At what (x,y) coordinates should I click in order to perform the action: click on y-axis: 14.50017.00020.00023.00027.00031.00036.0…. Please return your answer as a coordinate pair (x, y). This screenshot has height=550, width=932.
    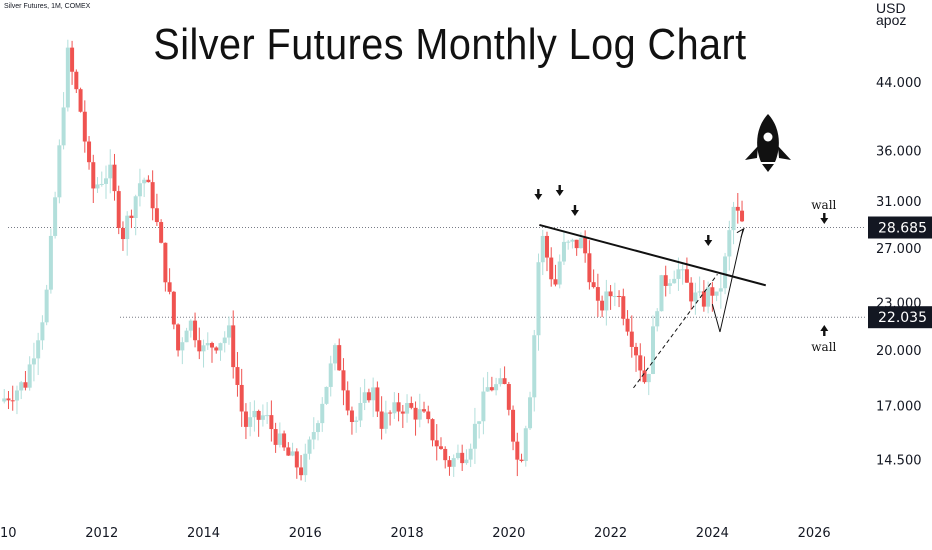
    Looking at the image, I should click on (899, 272).